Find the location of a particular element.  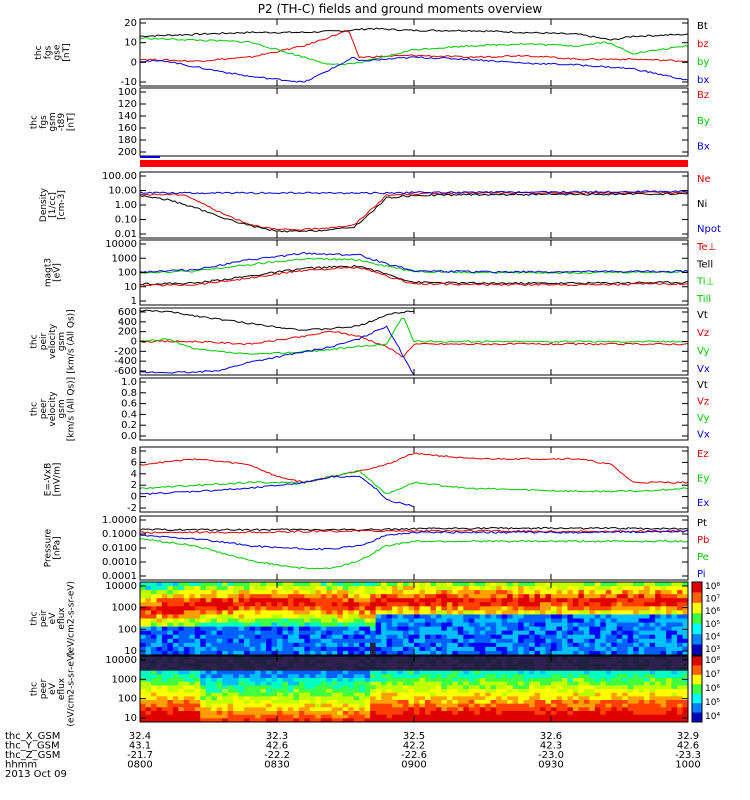

ytick-label: 200 is located at coordinates (127, 152).